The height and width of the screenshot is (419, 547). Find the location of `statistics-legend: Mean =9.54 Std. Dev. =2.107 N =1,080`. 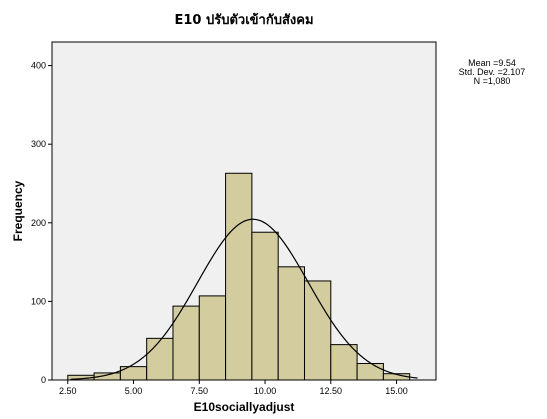

statistics-legend: Mean =9.54 Std. Dev. =2.107 N =1,080 is located at coordinates (492, 72).